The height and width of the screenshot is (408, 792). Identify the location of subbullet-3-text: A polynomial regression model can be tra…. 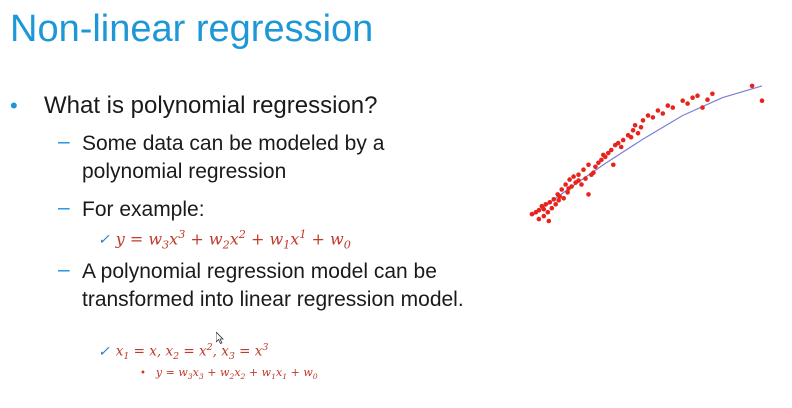
(273, 285).